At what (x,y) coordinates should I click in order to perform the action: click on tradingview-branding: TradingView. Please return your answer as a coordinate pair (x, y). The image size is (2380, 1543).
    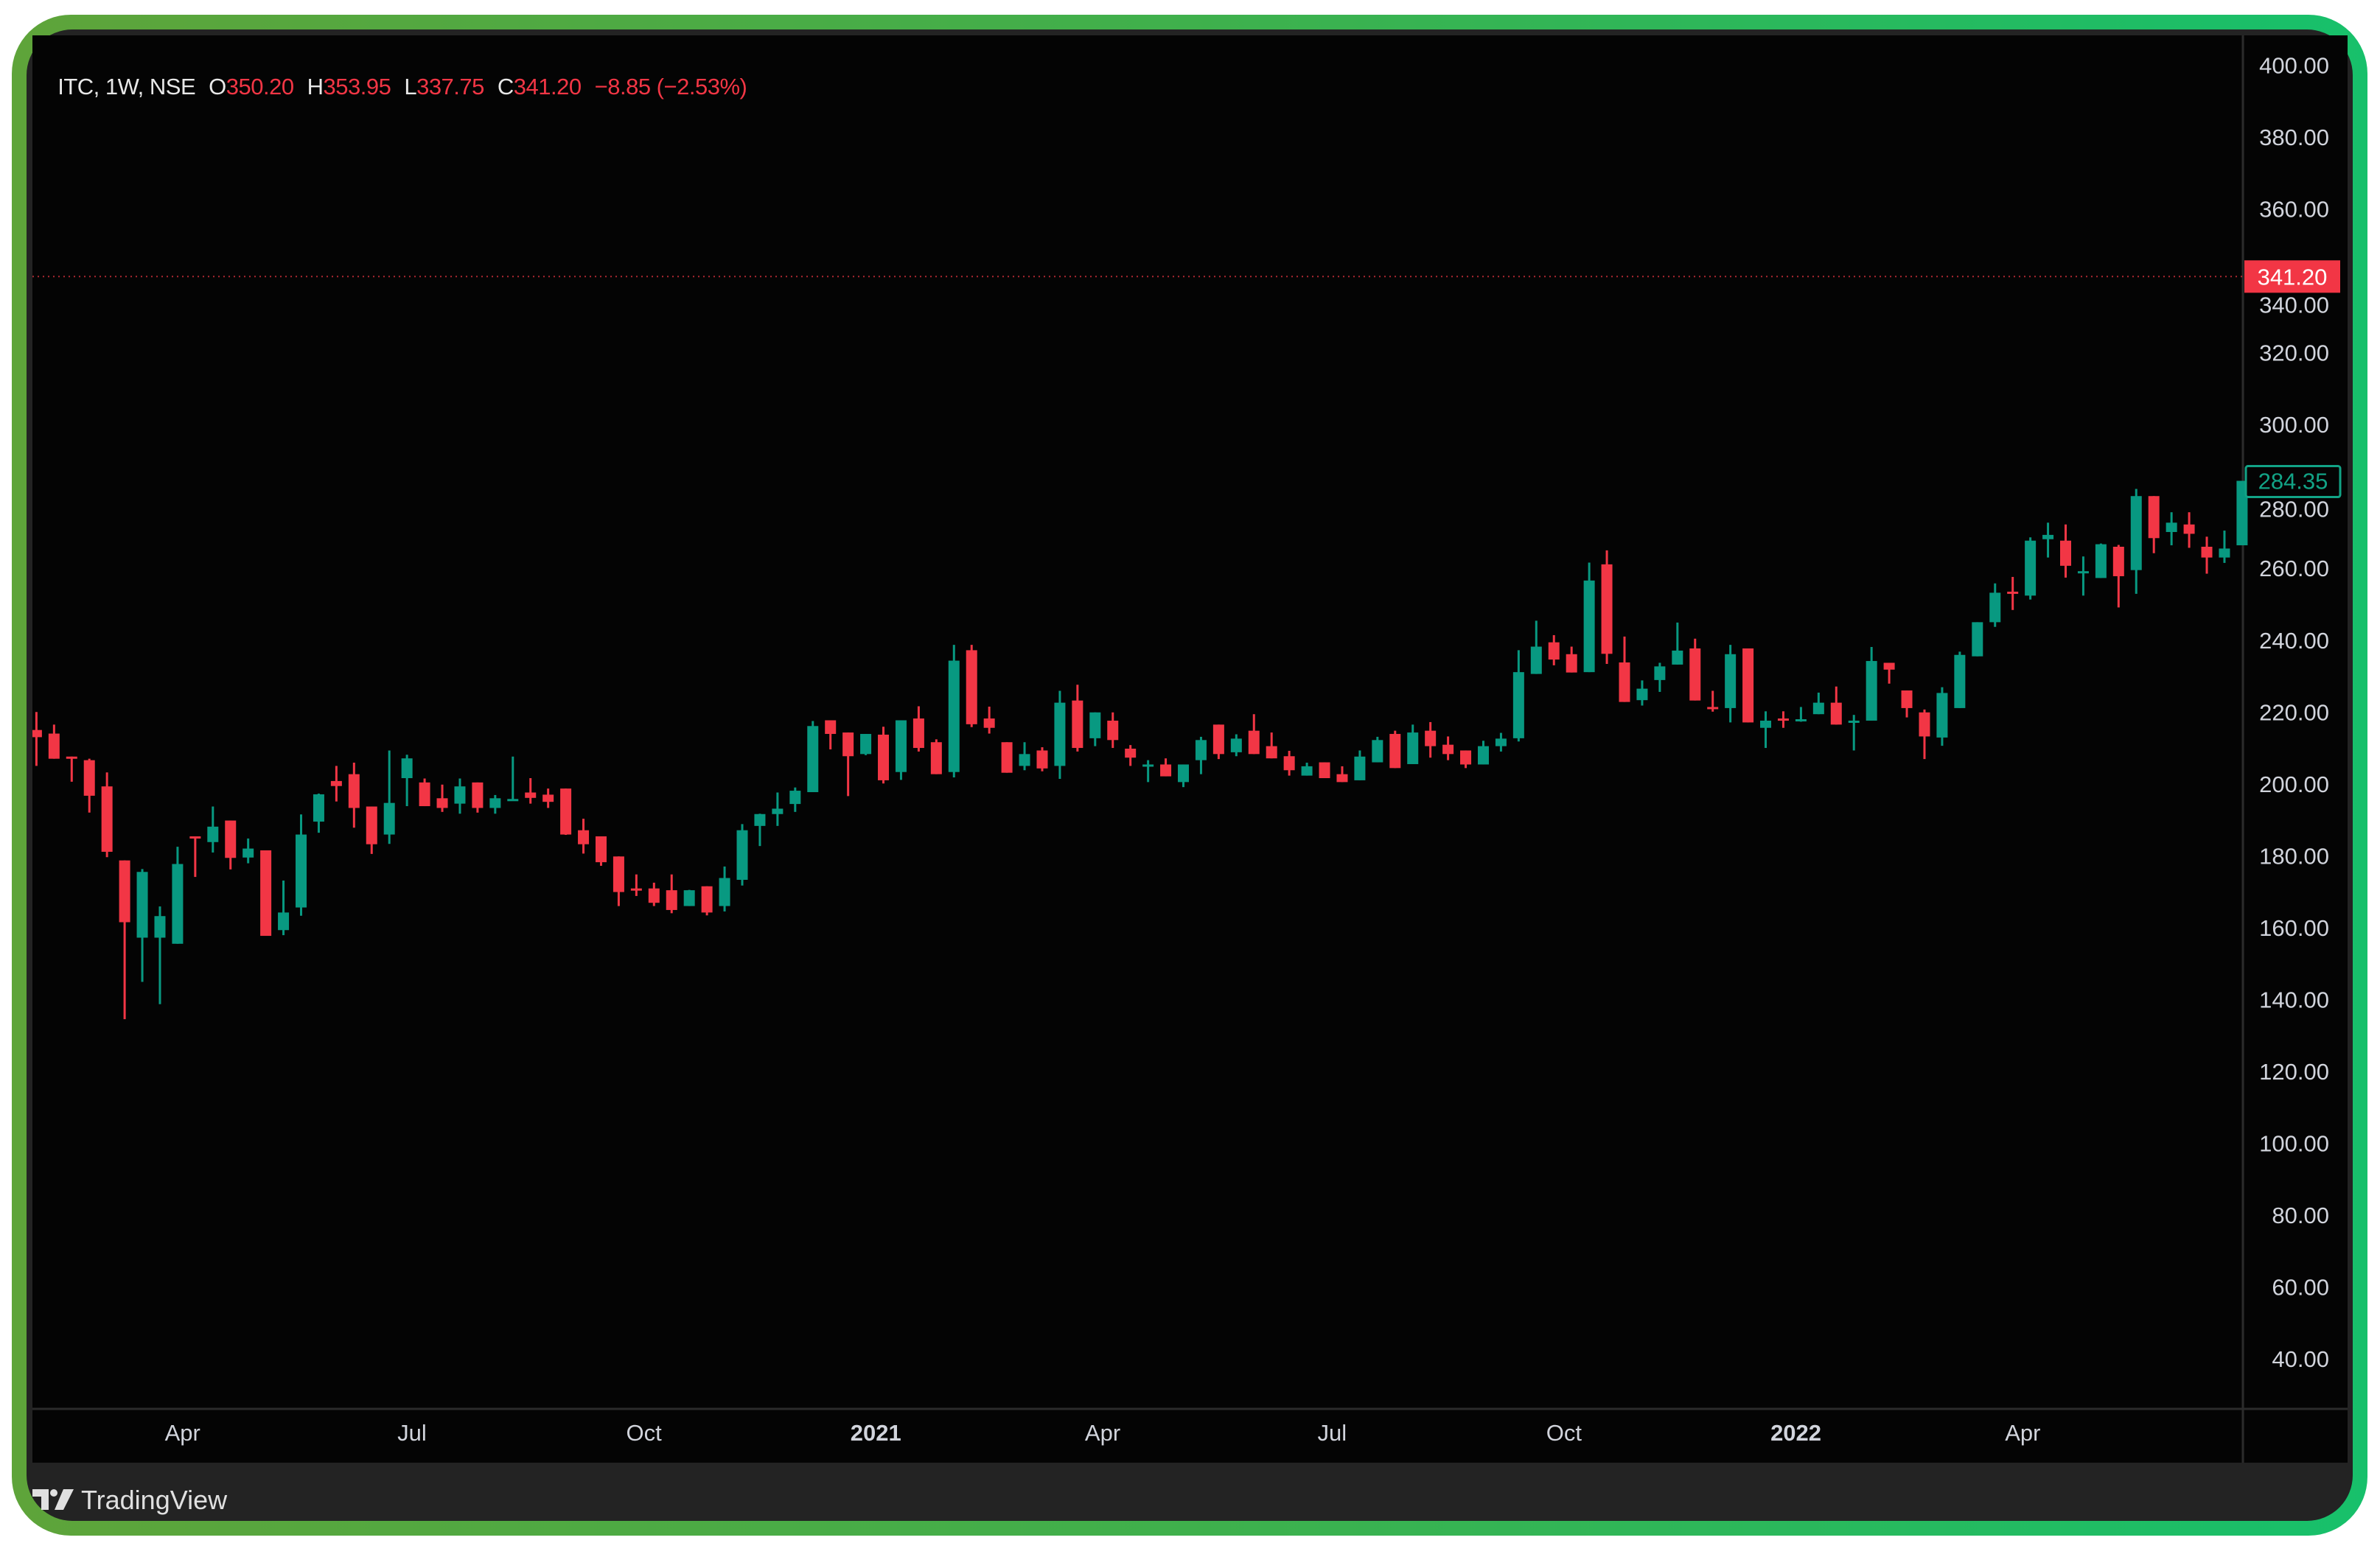
    Looking at the image, I should click on (130, 1500).